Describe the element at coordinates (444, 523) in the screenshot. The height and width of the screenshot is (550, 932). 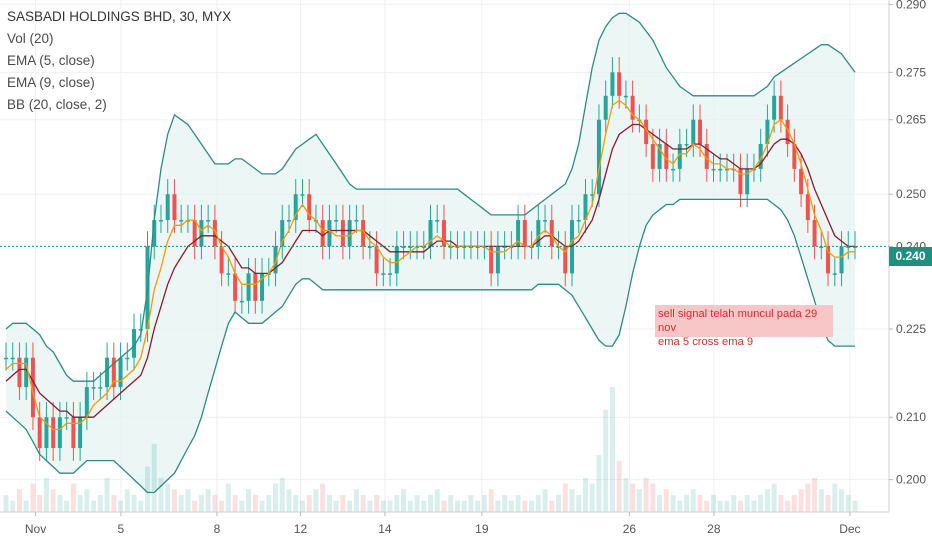
I see `time-axis: Nov 5 8 12 14 19 26 28 Dec` at that location.